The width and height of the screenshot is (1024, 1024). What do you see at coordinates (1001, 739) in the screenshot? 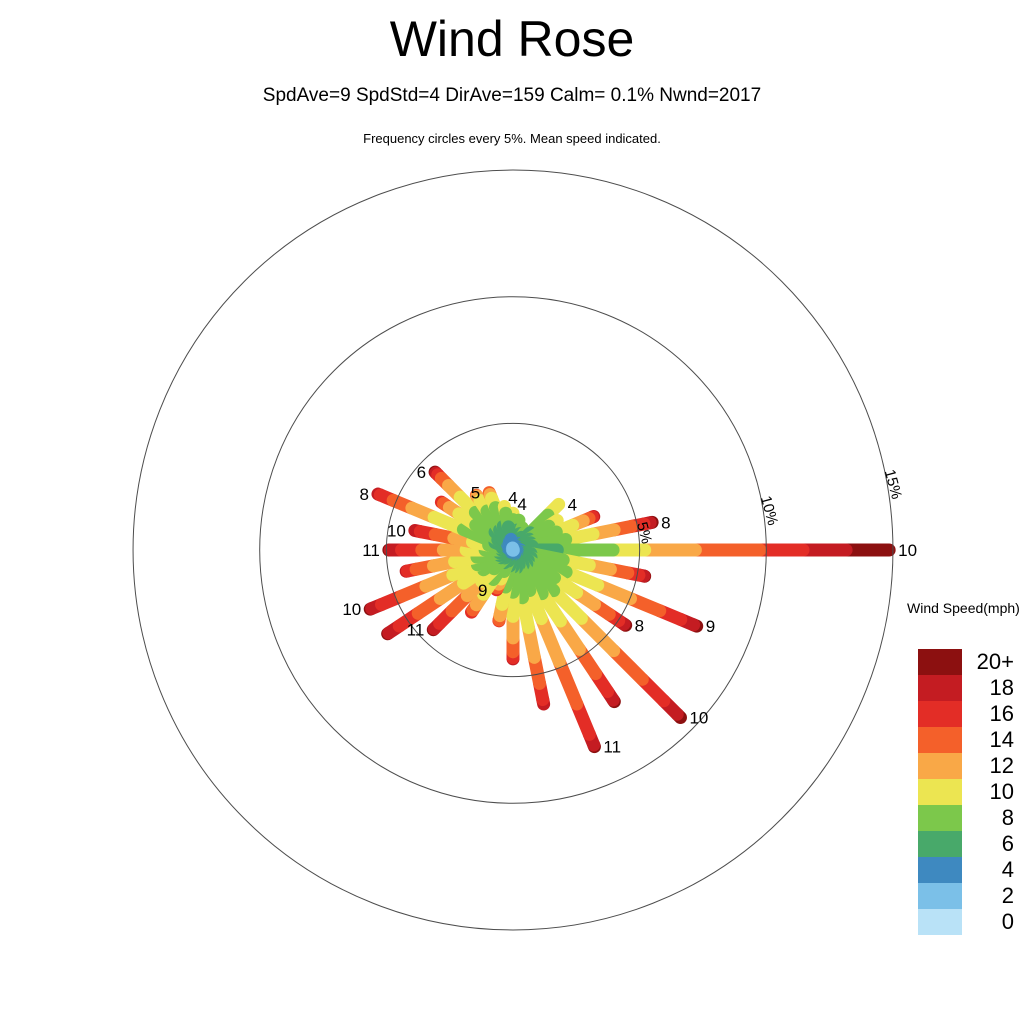
I see `legend-label: 14` at bounding box center [1001, 739].